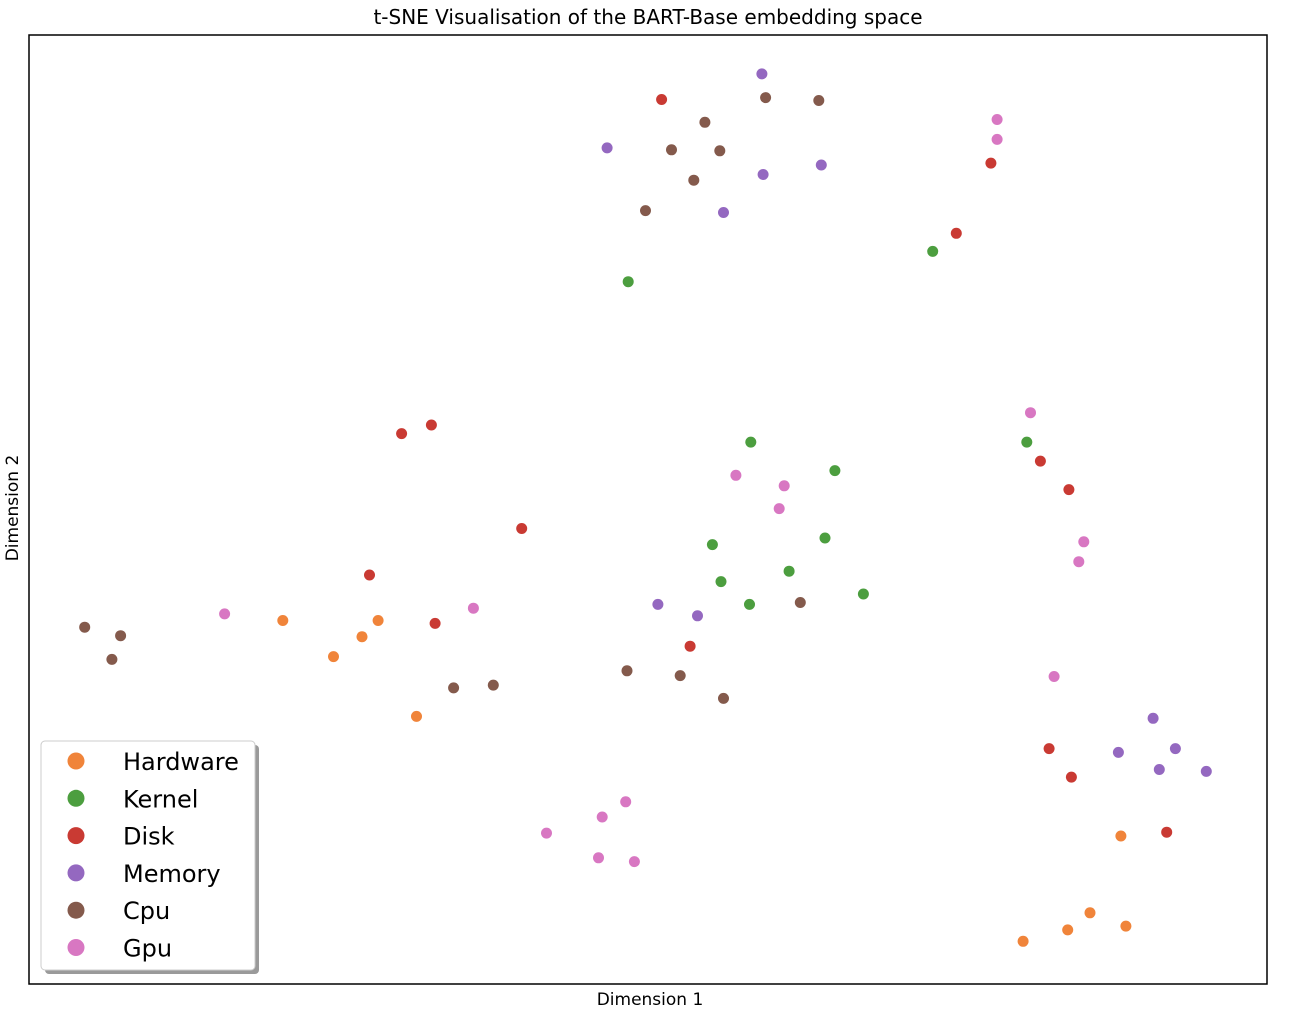  What do you see at coordinates (13, 508) in the screenshot?
I see `y-axis-label: Dimension 2` at bounding box center [13, 508].